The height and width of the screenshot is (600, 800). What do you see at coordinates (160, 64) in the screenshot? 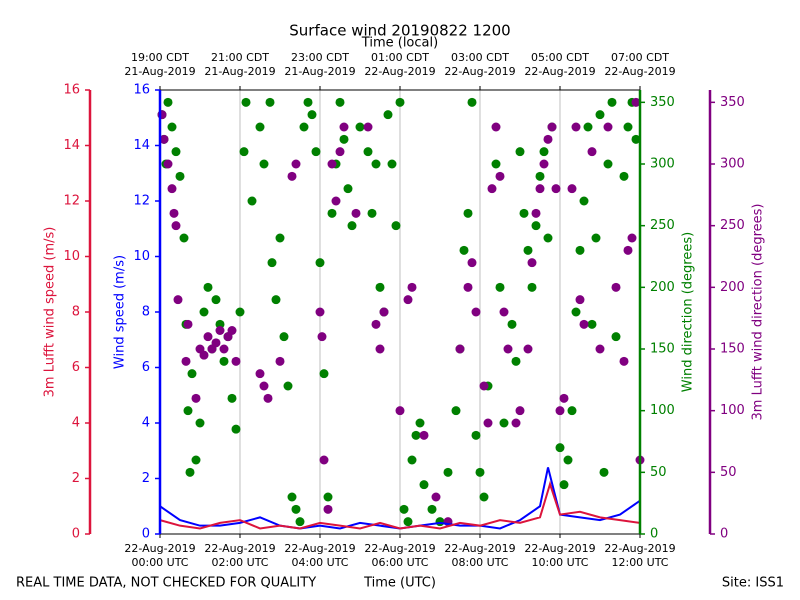
I see `x-top-tick-label: 19:00 CDT 21-Aug-2019` at bounding box center [160, 64].